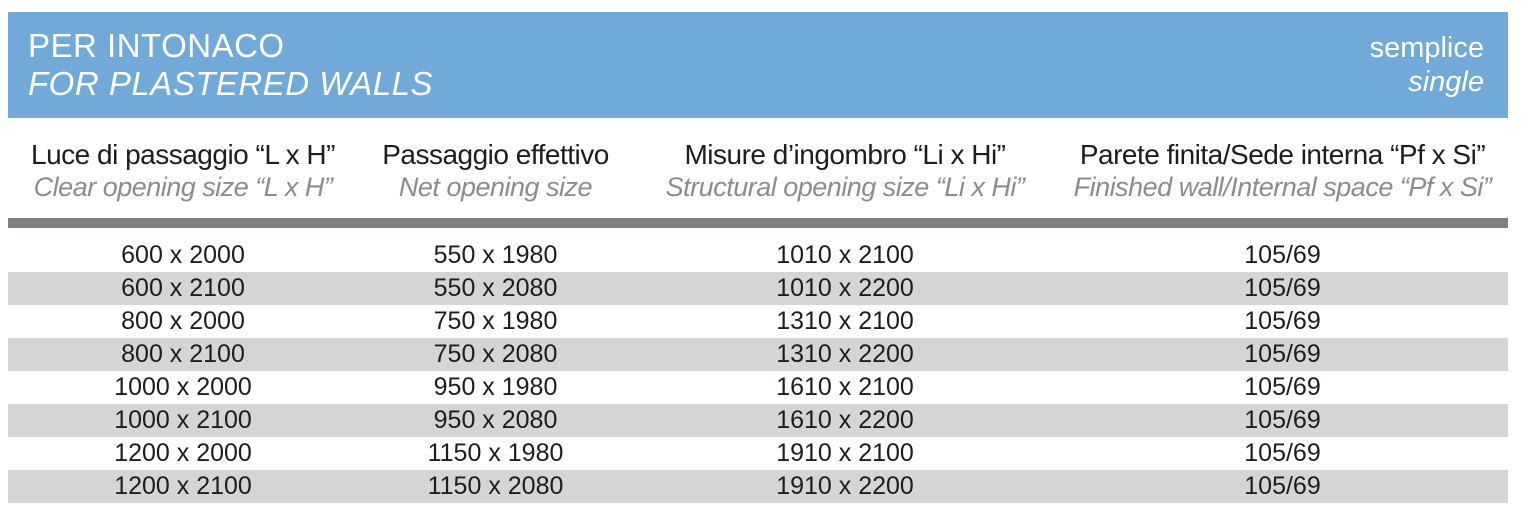  Describe the element at coordinates (495, 354) in the screenshot. I see `net-opening-value: 750 x 2080` at that location.